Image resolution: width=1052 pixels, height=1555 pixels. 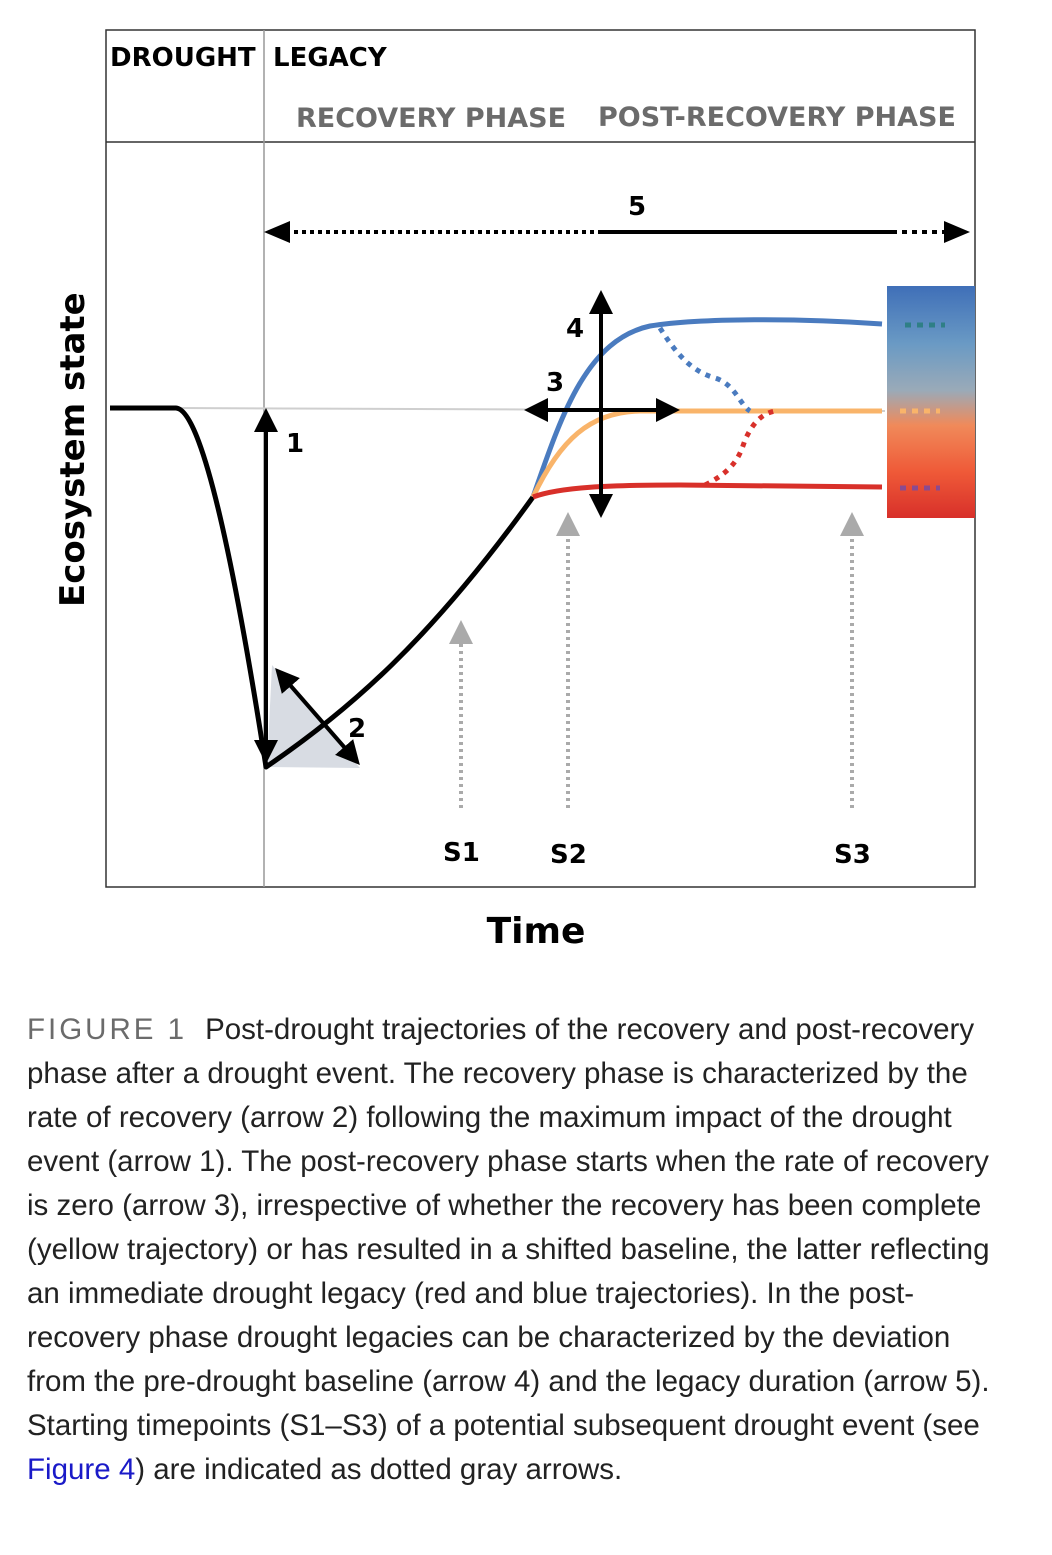 What do you see at coordinates (568, 524) in the screenshot?
I see `s2-arrowhead` at bounding box center [568, 524].